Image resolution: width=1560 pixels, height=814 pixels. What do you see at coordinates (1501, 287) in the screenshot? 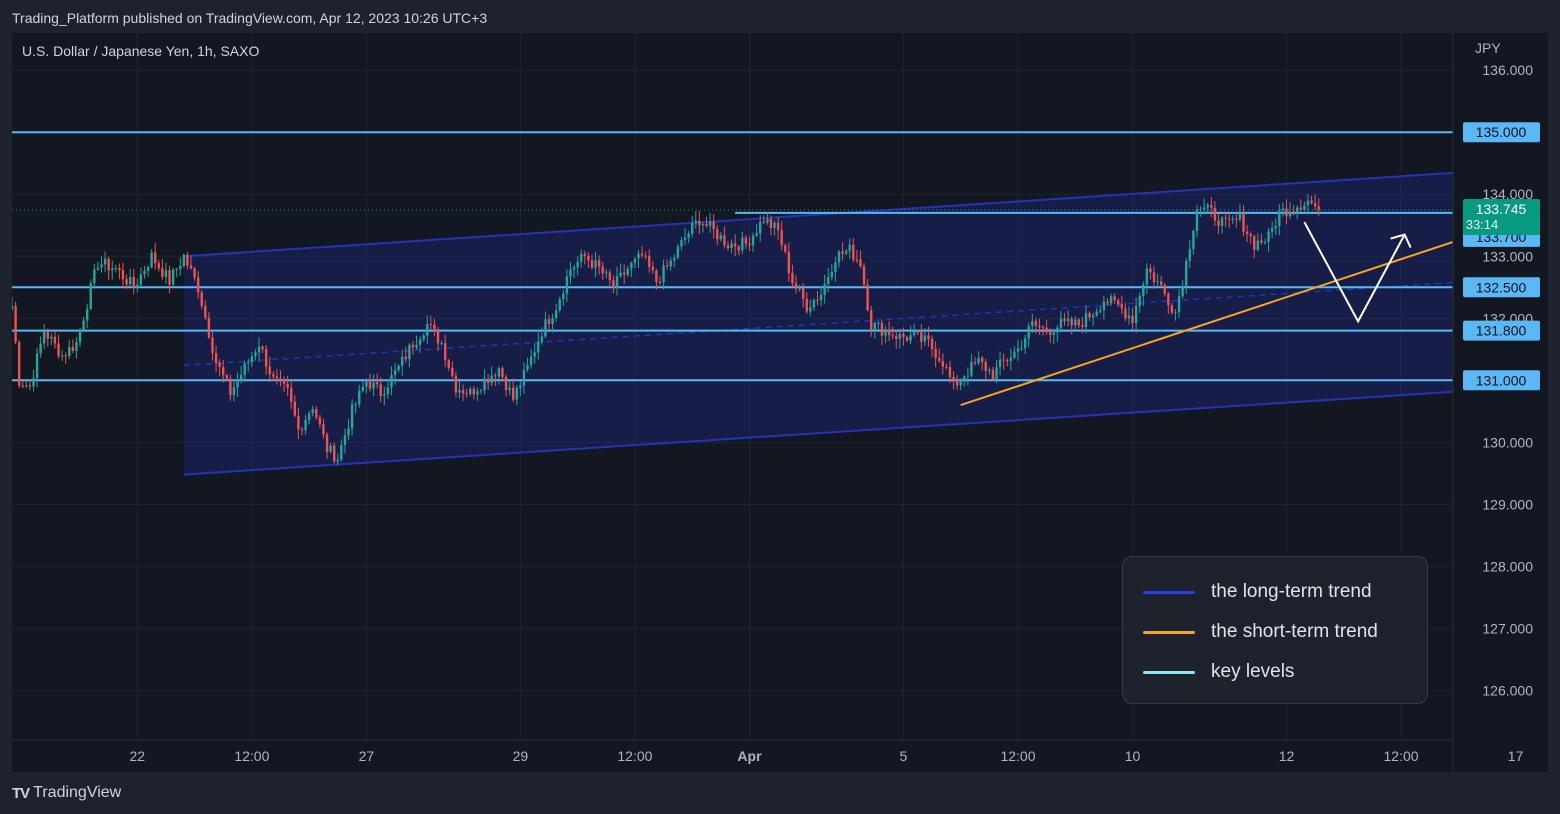
I see `key-level-badge` at bounding box center [1501, 287].